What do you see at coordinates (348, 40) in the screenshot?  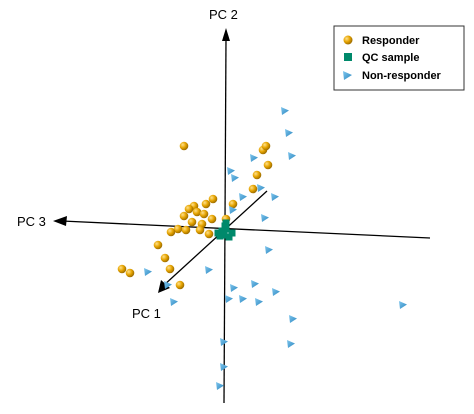 I see `legend-responder-marker` at bounding box center [348, 40].